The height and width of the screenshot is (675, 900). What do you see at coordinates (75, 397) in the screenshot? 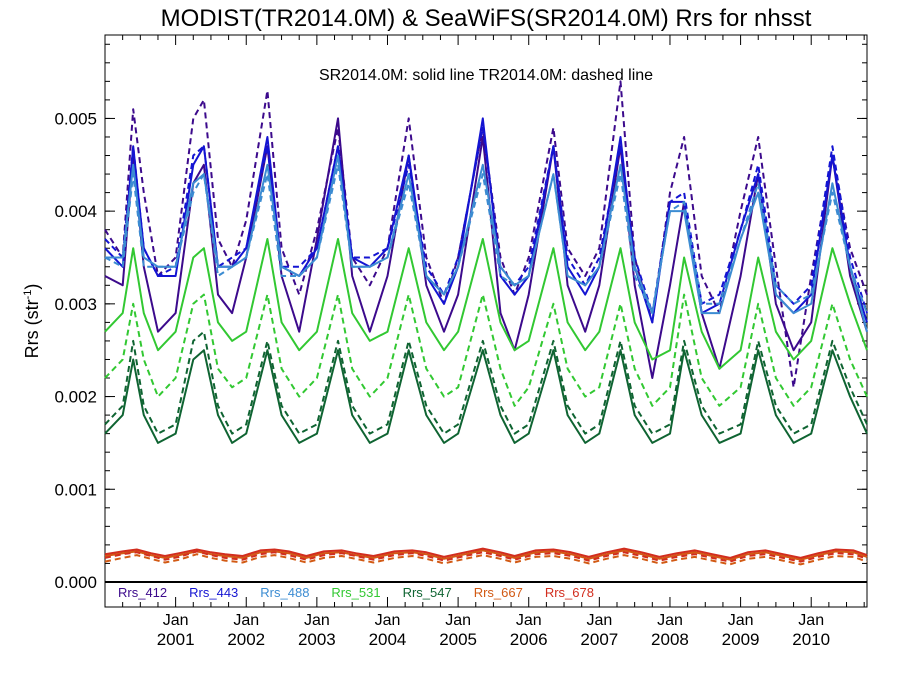
I see `y-tick-label: 0.002` at bounding box center [75, 397].